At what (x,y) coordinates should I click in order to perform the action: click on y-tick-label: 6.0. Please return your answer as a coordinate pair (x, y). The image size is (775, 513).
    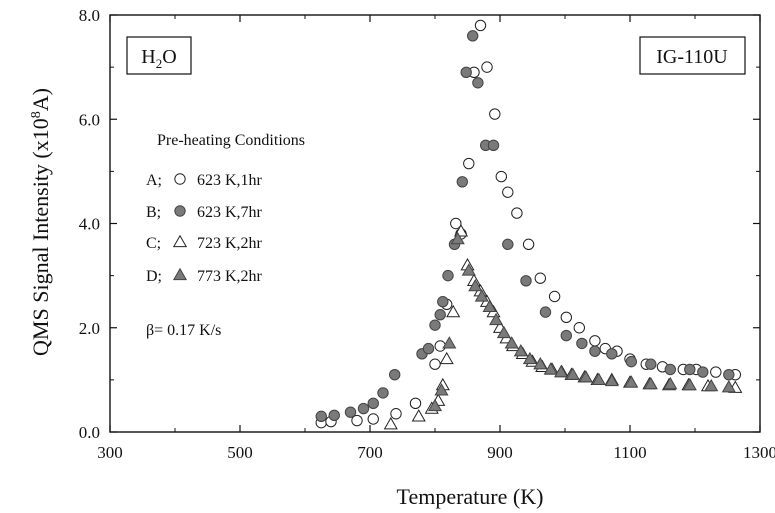
    Looking at the image, I should click on (89, 119).